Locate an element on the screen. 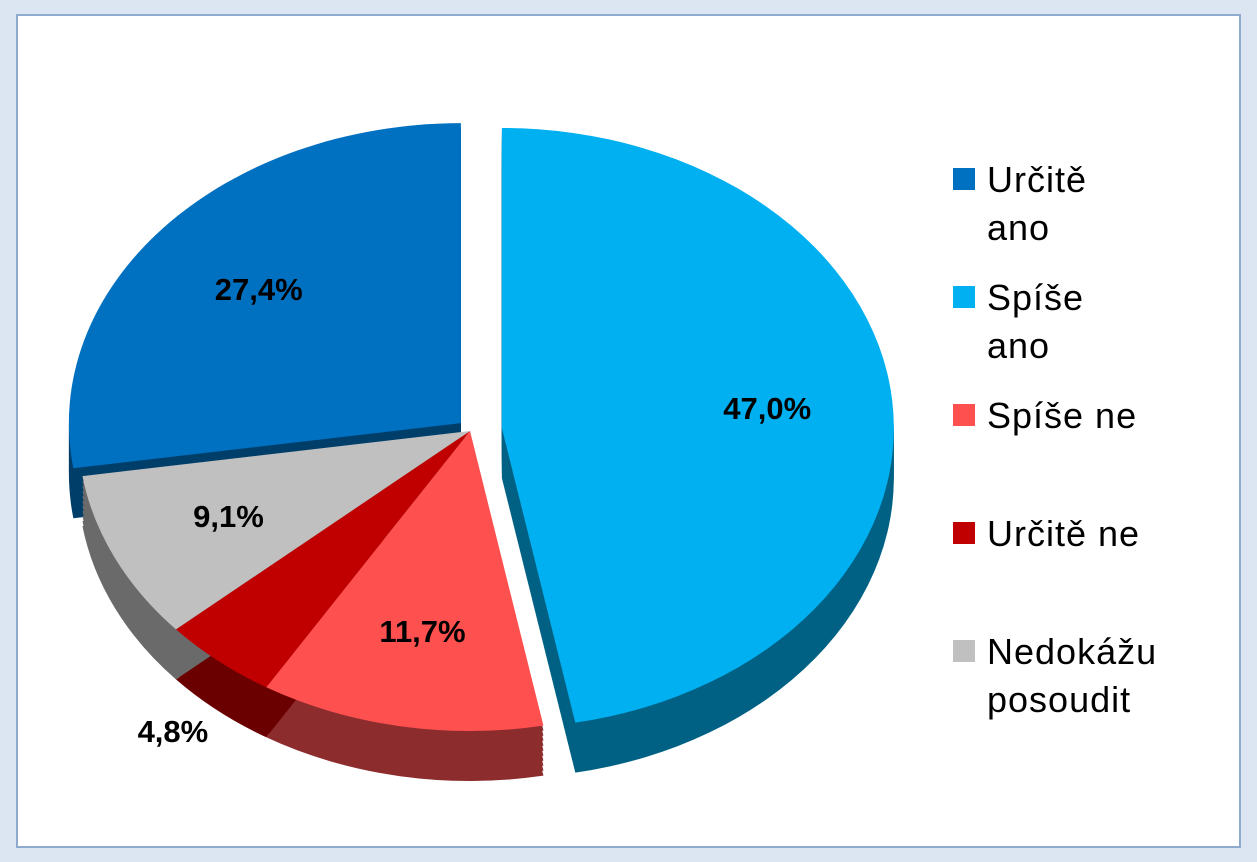  legend-item: Určitě ne is located at coordinates (1083, 569).